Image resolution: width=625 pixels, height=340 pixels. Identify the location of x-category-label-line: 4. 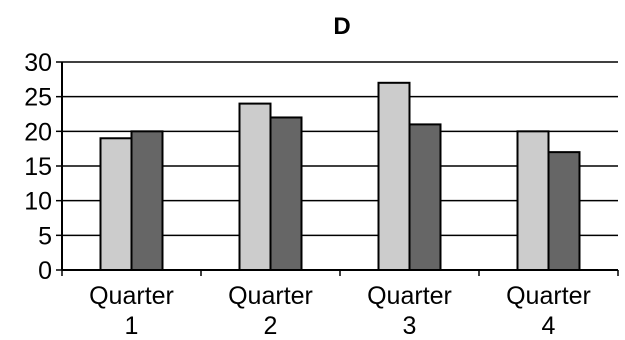
(549, 326).